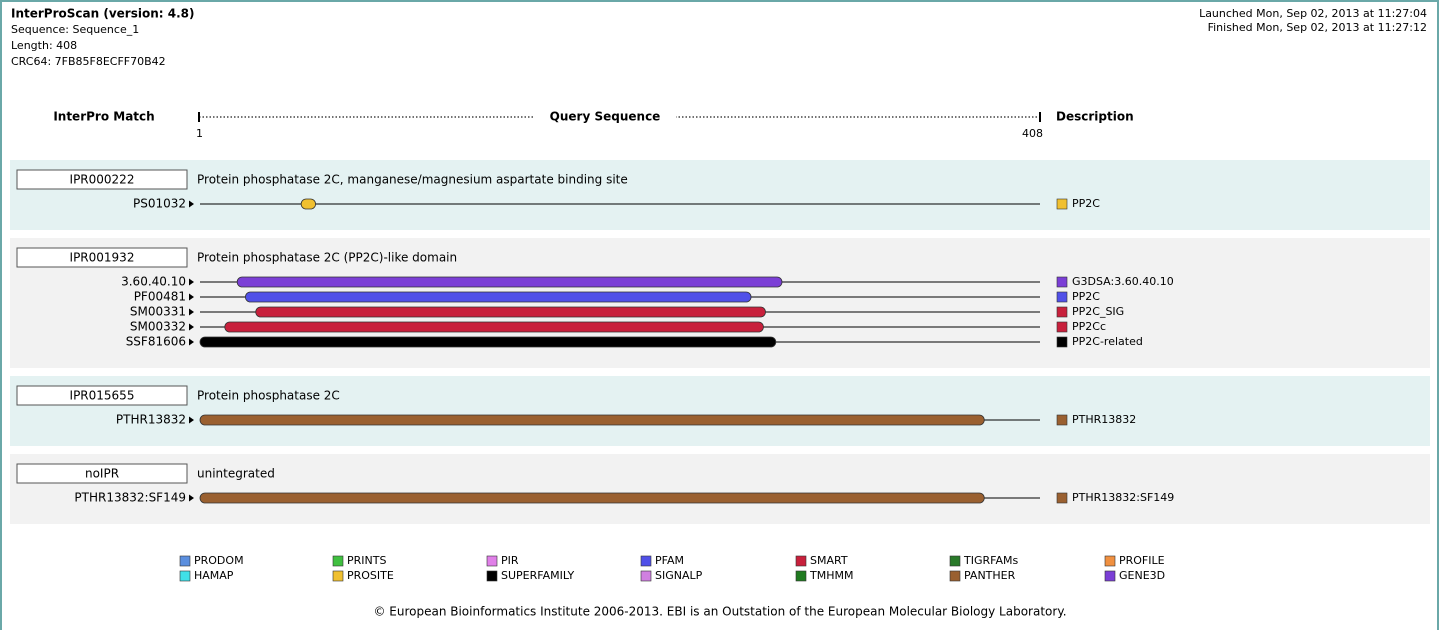  What do you see at coordinates (1123, 281) in the screenshot?
I see `match-description: G3DSA:3.60.40.10` at bounding box center [1123, 281].